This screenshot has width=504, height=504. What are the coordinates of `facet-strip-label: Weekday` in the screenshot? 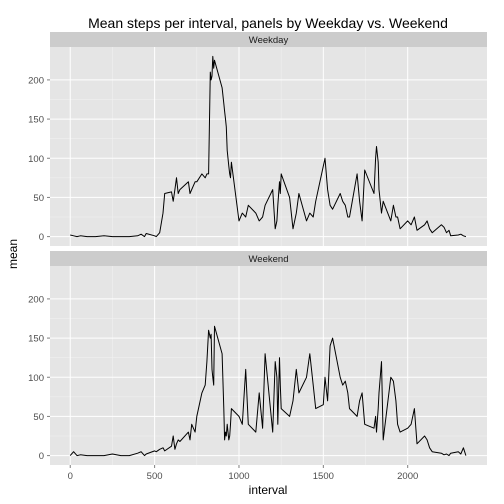 It's located at (269, 40).